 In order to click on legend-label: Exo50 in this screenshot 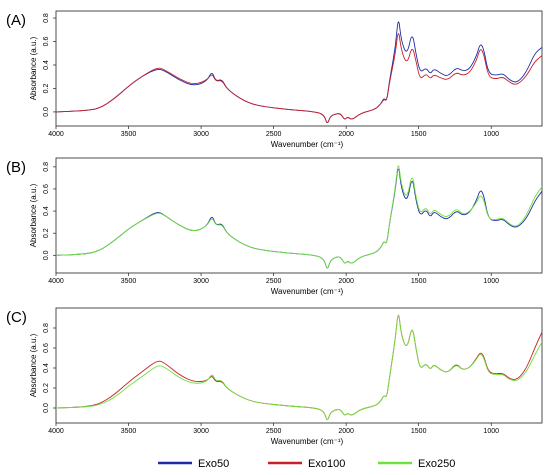, I will do `click(213, 464)`.